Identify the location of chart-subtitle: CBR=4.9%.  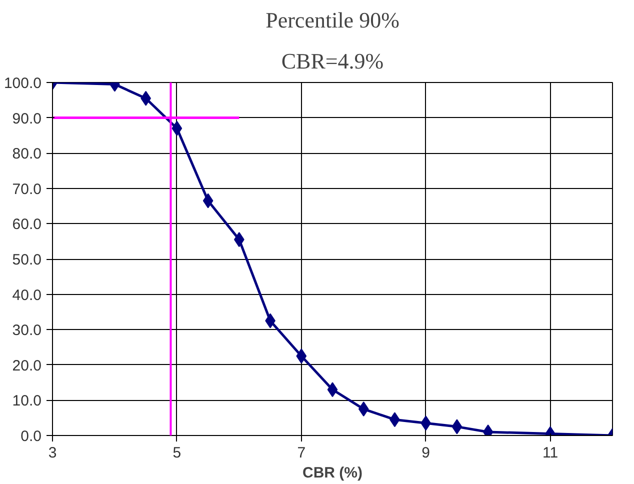
(332, 61).